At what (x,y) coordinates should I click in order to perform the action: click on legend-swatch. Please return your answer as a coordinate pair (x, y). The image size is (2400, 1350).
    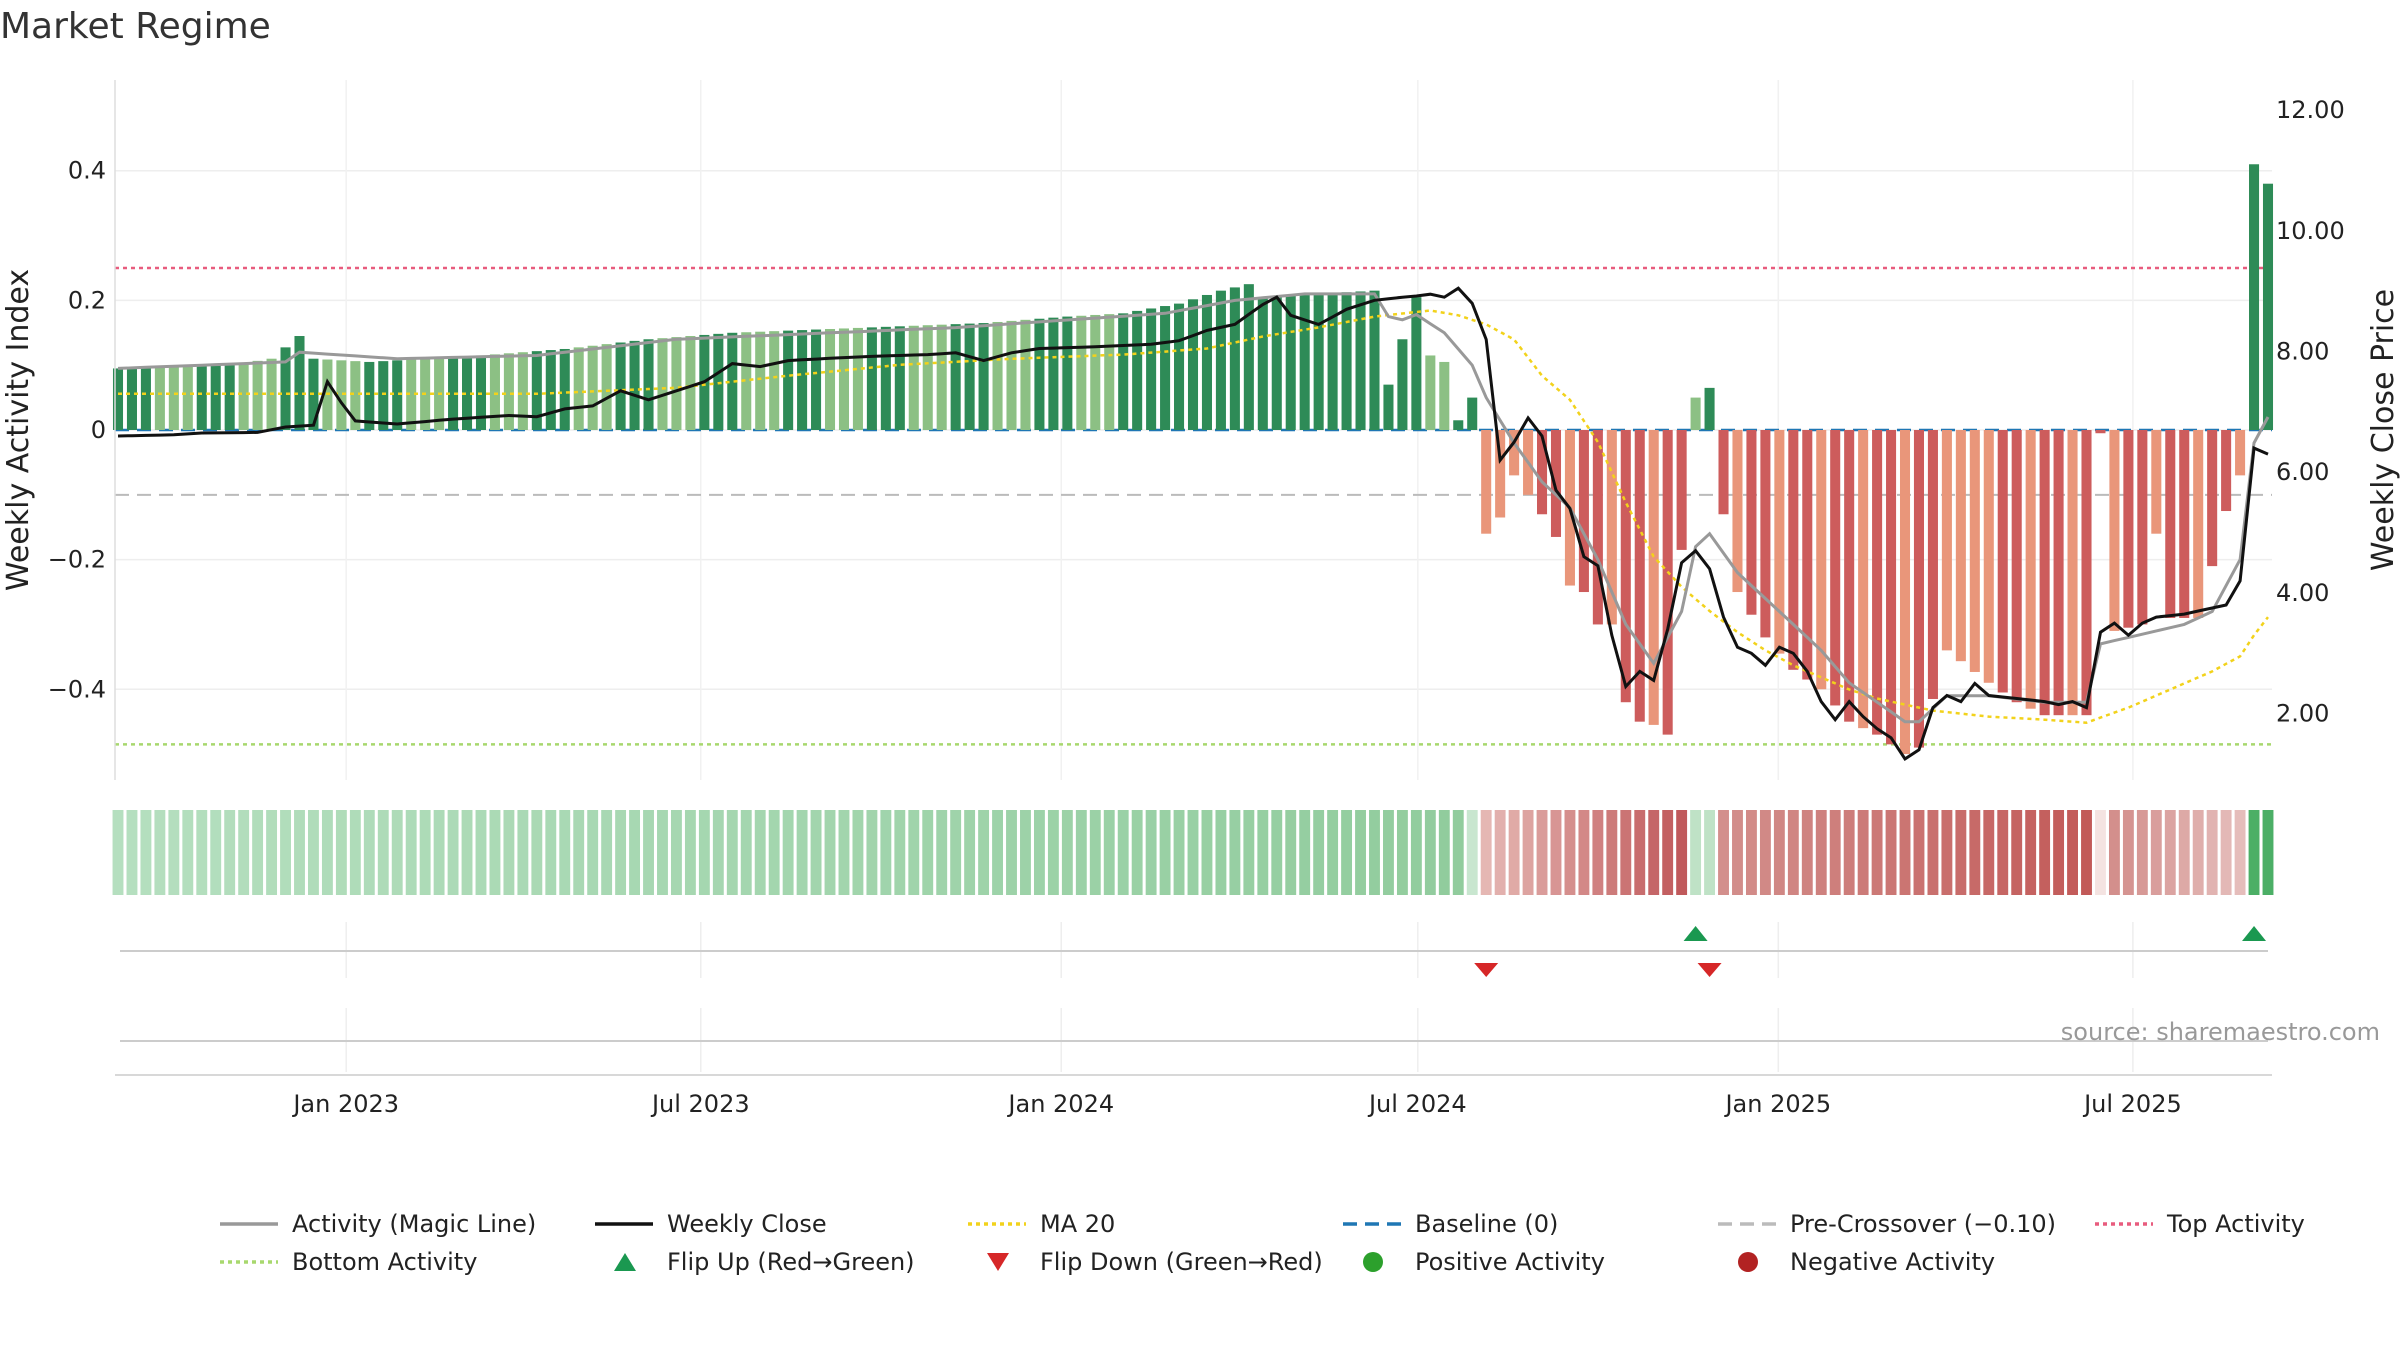
    Looking at the image, I should click on (998, 1262).